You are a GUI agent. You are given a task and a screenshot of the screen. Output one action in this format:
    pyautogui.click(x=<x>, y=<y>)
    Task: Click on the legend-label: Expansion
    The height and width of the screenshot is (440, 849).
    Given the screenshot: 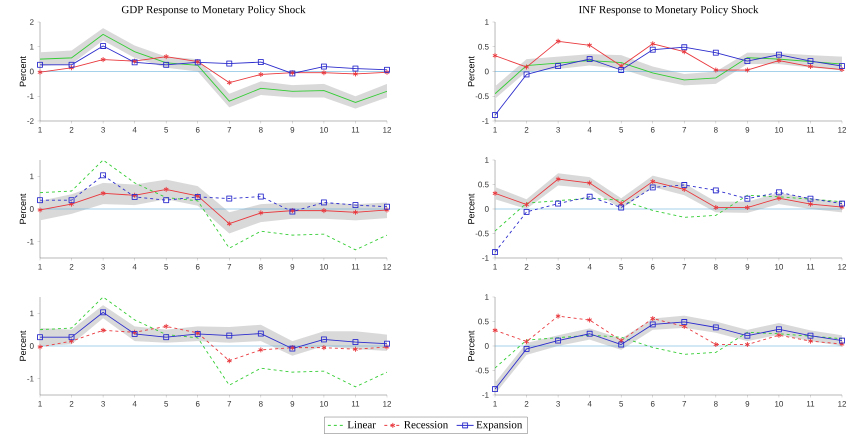 What is the action you would take?
    pyautogui.click(x=499, y=426)
    